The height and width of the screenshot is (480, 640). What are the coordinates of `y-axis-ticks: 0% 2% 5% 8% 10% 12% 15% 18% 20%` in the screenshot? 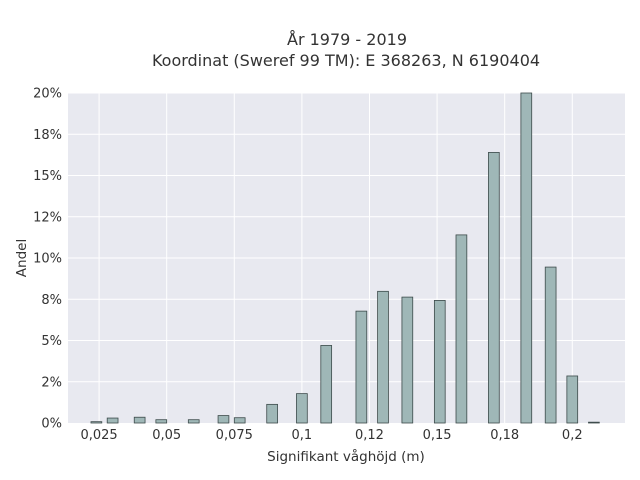 It's located at (47, 259).